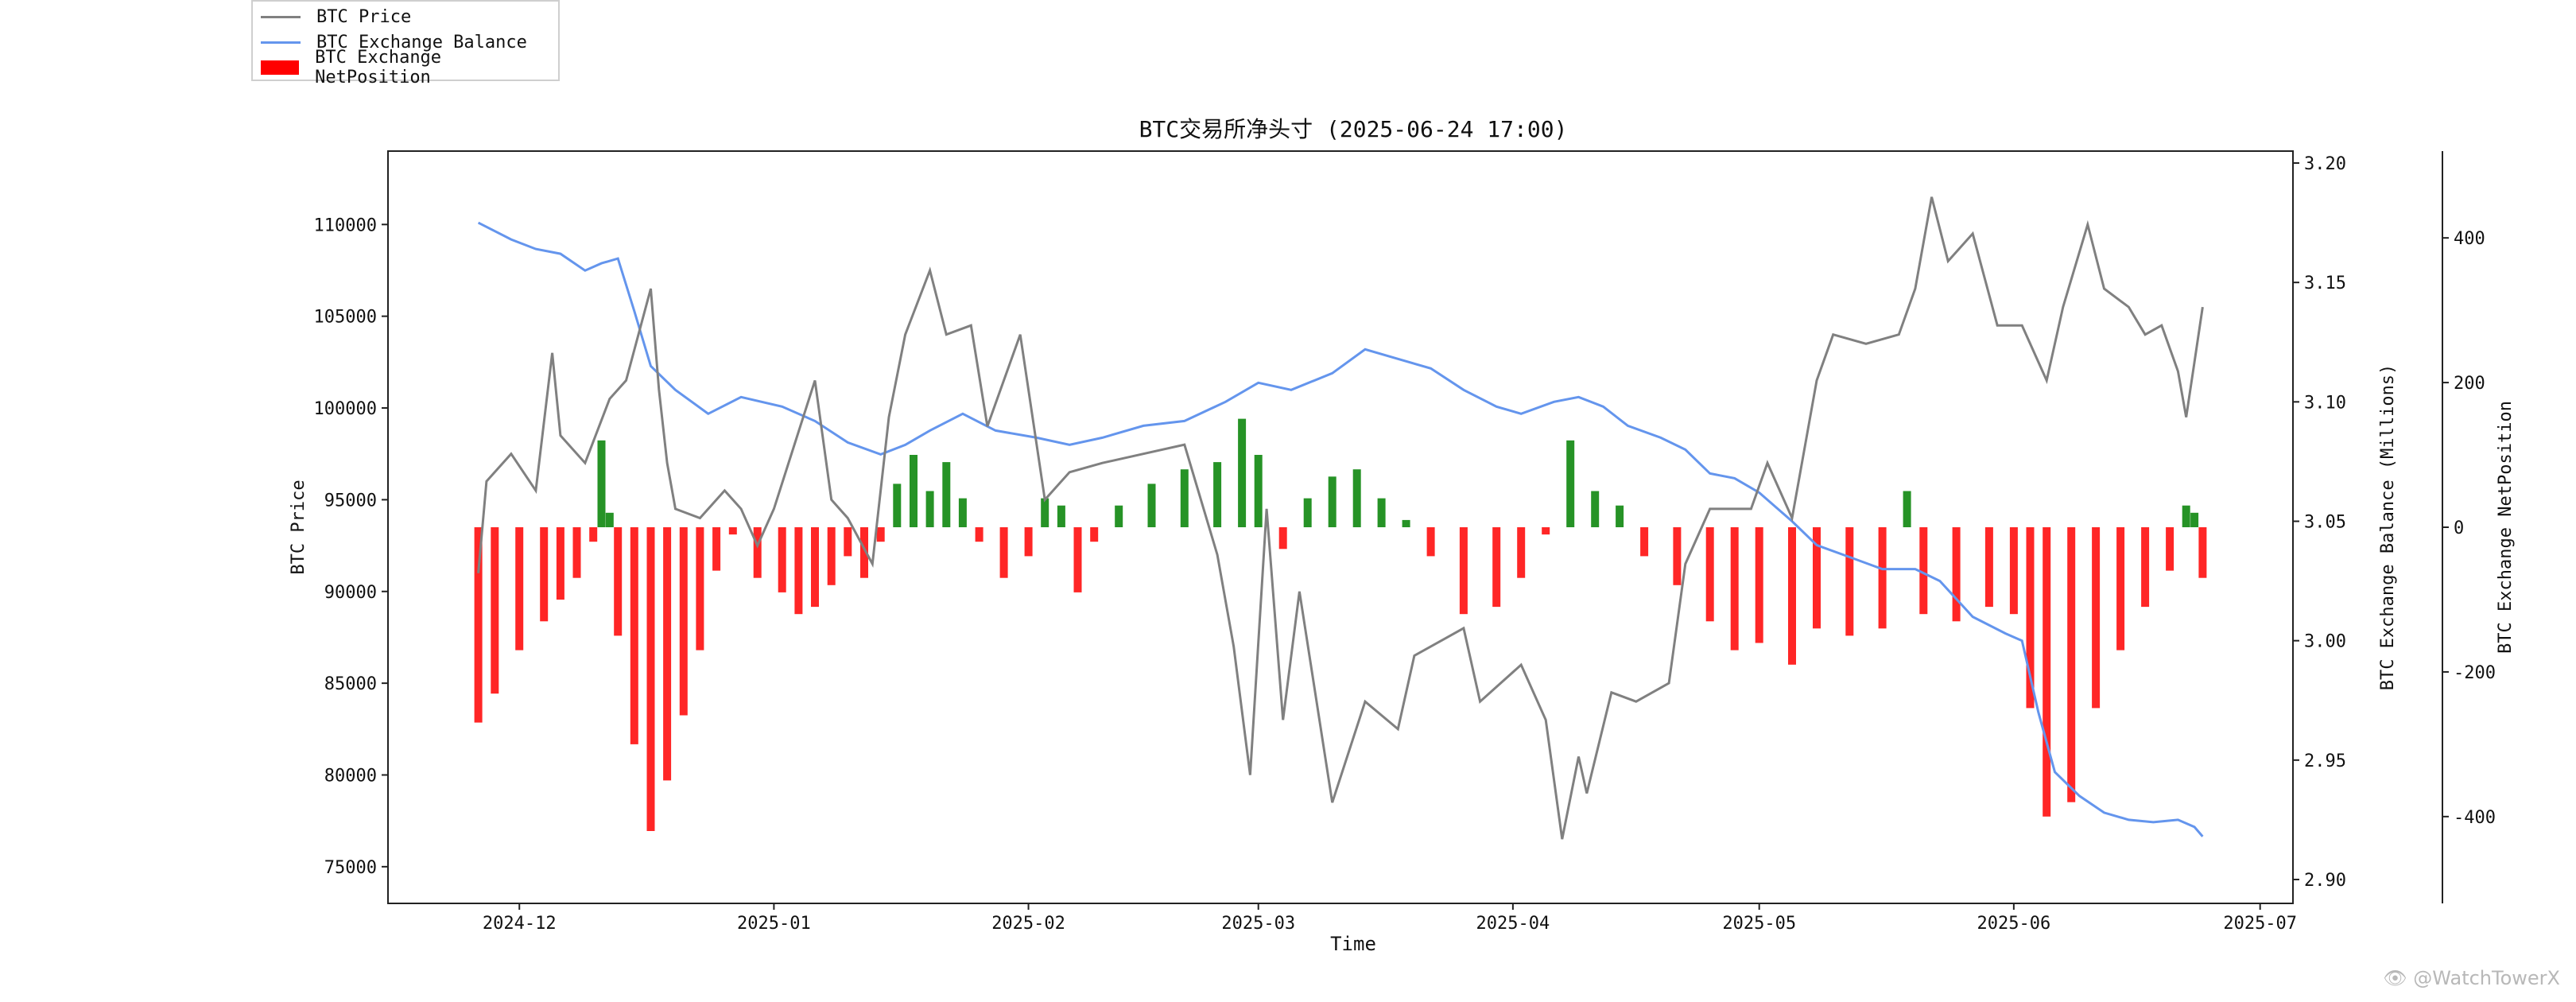 The width and height of the screenshot is (2576, 1002). Describe the element at coordinates (2260, 924) in the screenshot. I see `x-tick-label-7: 2025-07` at that location.